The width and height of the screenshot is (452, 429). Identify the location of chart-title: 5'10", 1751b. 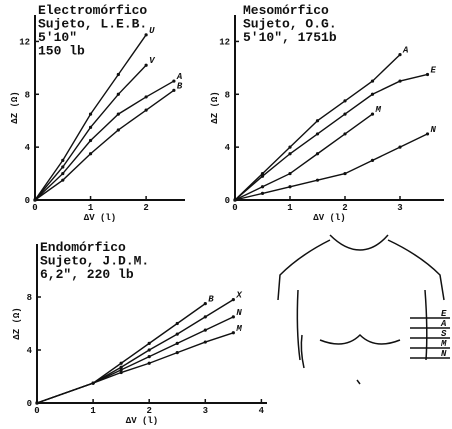
(290, 37).